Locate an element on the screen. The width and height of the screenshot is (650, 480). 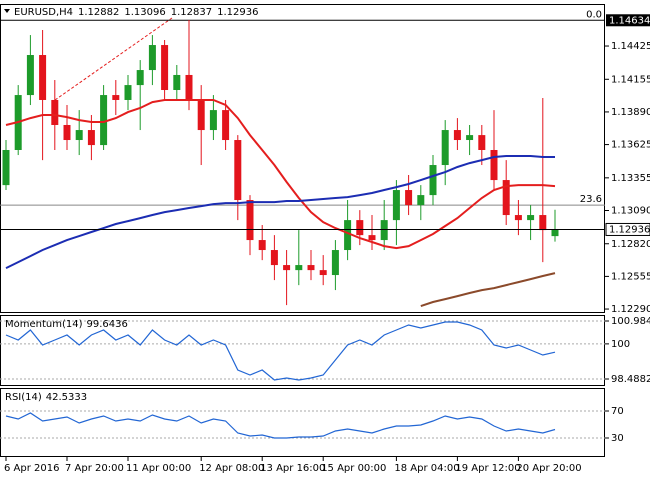
level-price-label: 1.14634 is located at coordinates (629, 20).